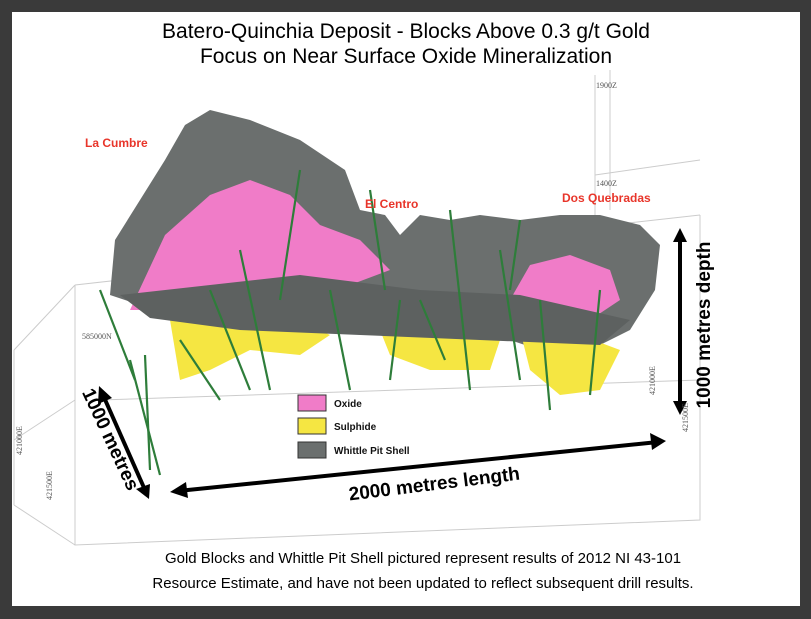  I want to click on zone-label: El Centro, so click(391, 204).